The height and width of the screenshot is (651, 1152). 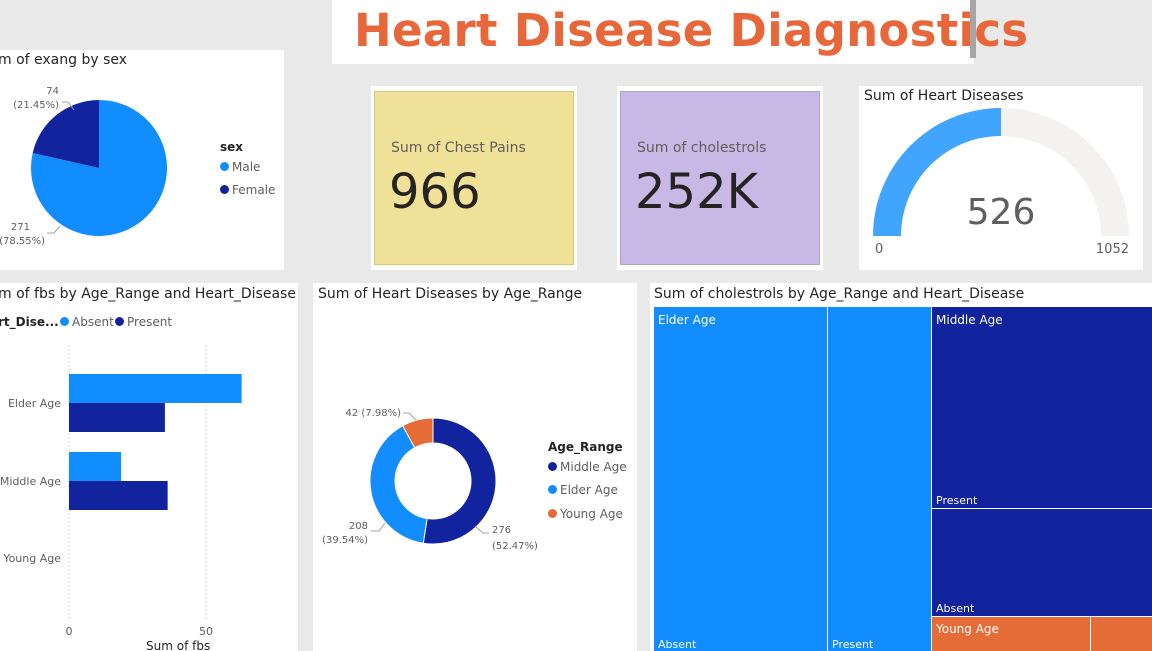 I want to click on bar-fbs-title: m of fbs by Age_Range and Heart_Disease, so click(x=148, y=294).